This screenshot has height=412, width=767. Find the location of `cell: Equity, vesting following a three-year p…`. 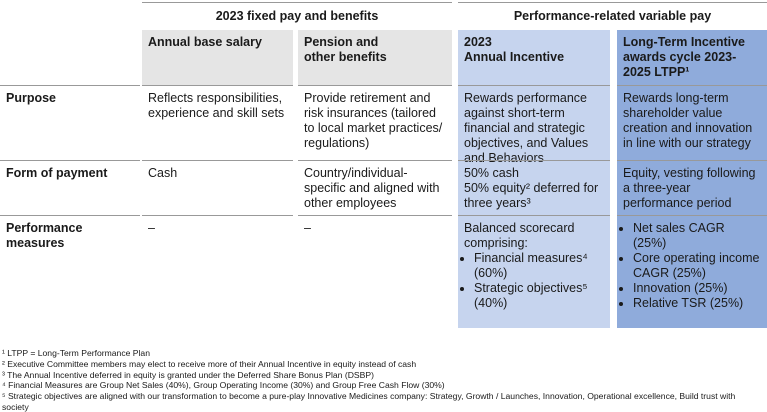

cell: Equity, vesting following a three-year p… is located at coordinates (692, 187).